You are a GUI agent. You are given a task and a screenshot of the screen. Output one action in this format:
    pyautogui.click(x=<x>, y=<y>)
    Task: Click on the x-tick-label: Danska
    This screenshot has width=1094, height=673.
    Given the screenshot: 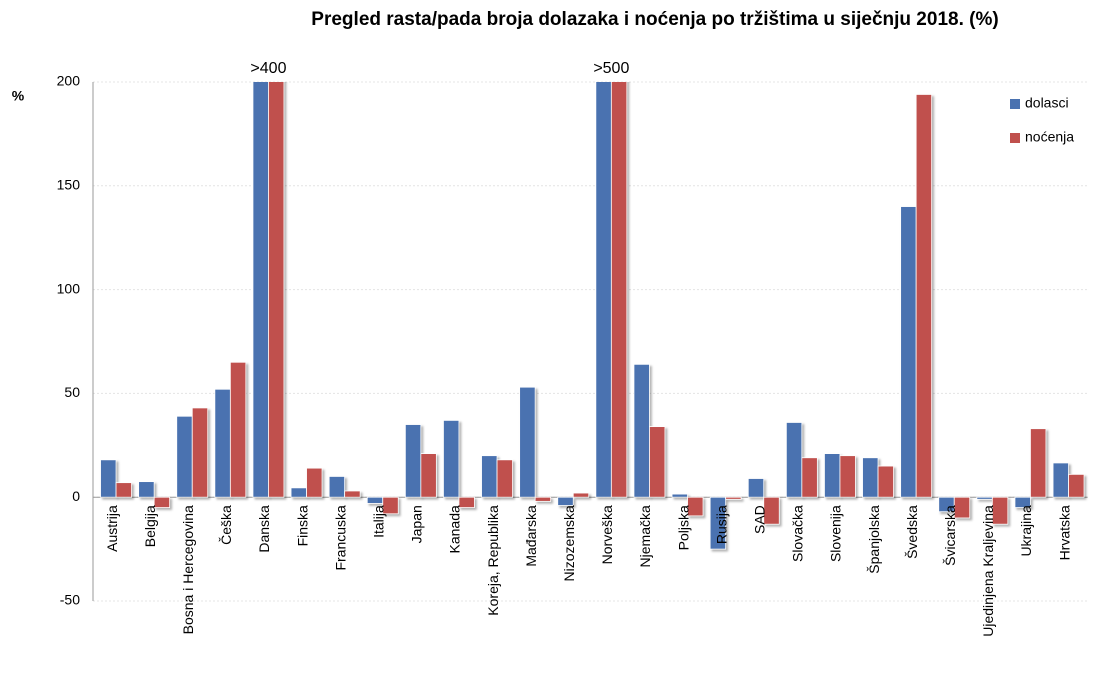 What is the action you would take?
    pyautogui.click(x=264, y=529)
    